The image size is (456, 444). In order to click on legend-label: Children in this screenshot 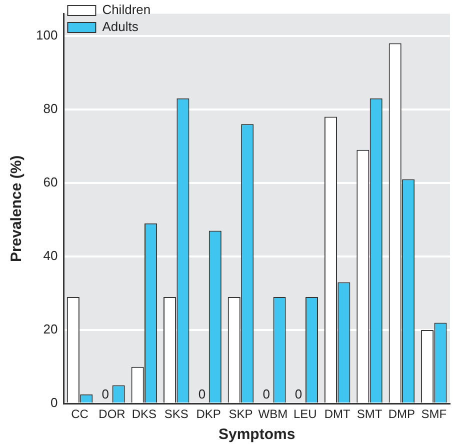, I will do `click(126, 10)`.